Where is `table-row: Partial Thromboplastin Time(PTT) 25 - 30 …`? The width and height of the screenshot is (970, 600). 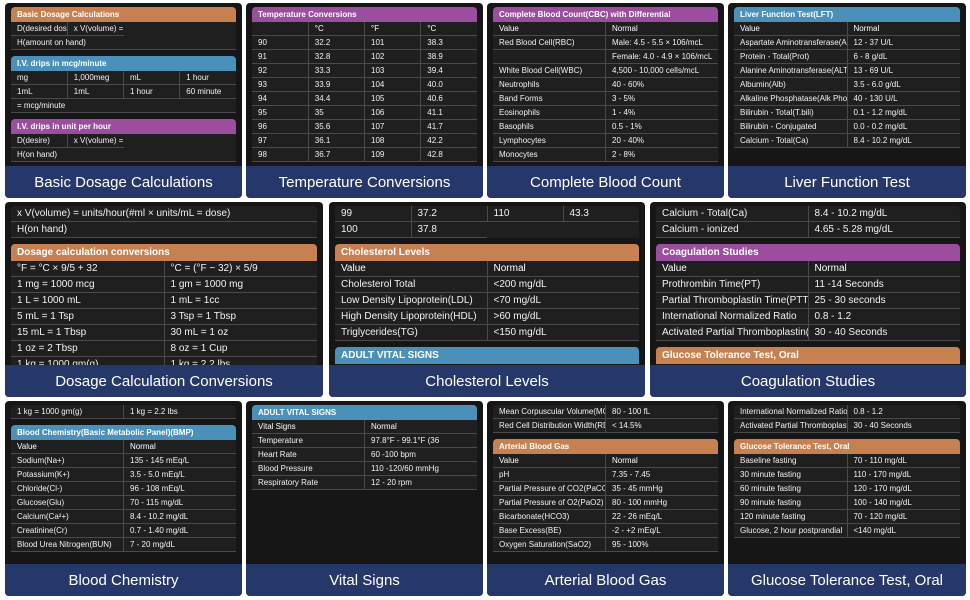 table-row: Partial Thromboplastin Time(PTT) 25 - 30 … is located at coordinates (808, 300).